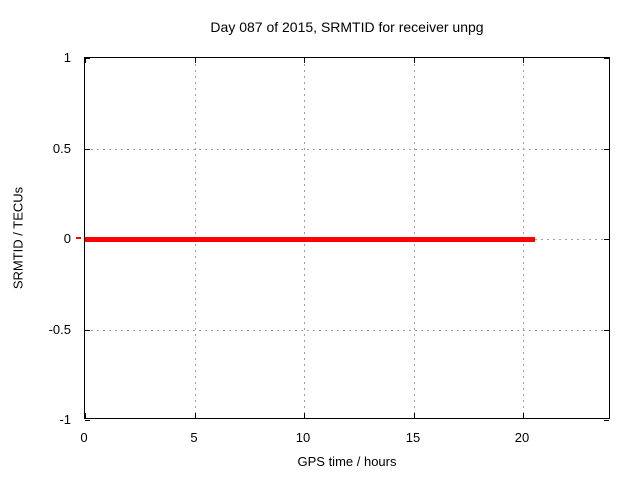 This screenshot has width=640, height=480. Describe the element at coordinates (310, 239) in the screenshot. I see `data-series-line` at that location.